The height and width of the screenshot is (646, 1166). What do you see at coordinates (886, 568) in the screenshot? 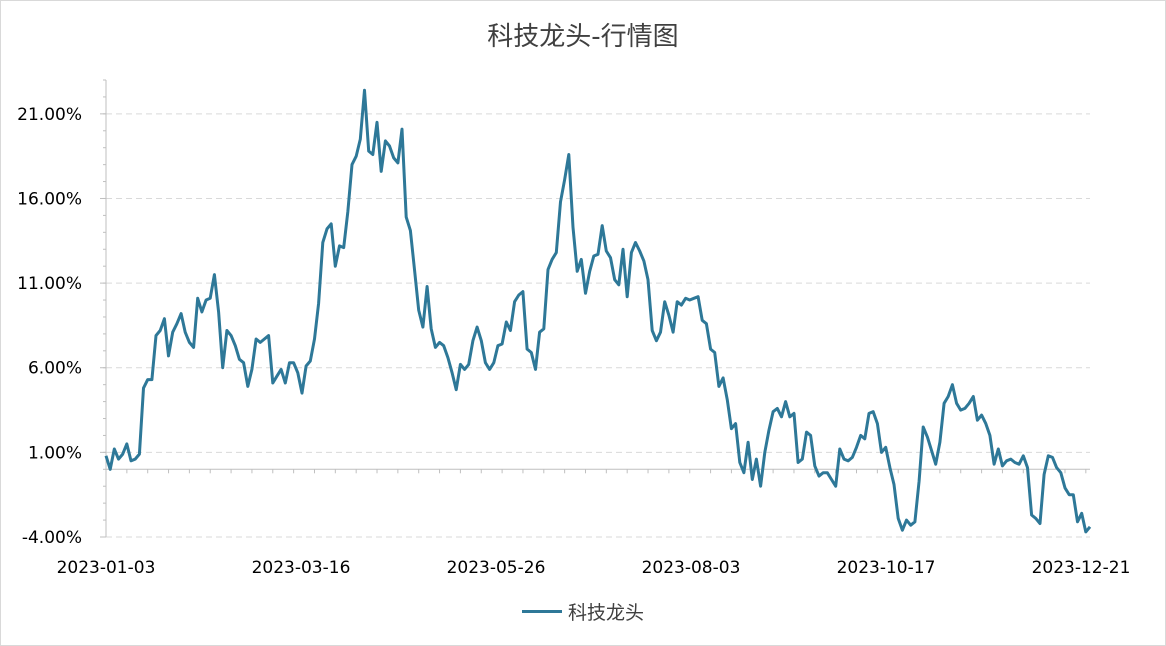
I see `x-tick-label: 2023-10-17` at bounding box center [886, 568].